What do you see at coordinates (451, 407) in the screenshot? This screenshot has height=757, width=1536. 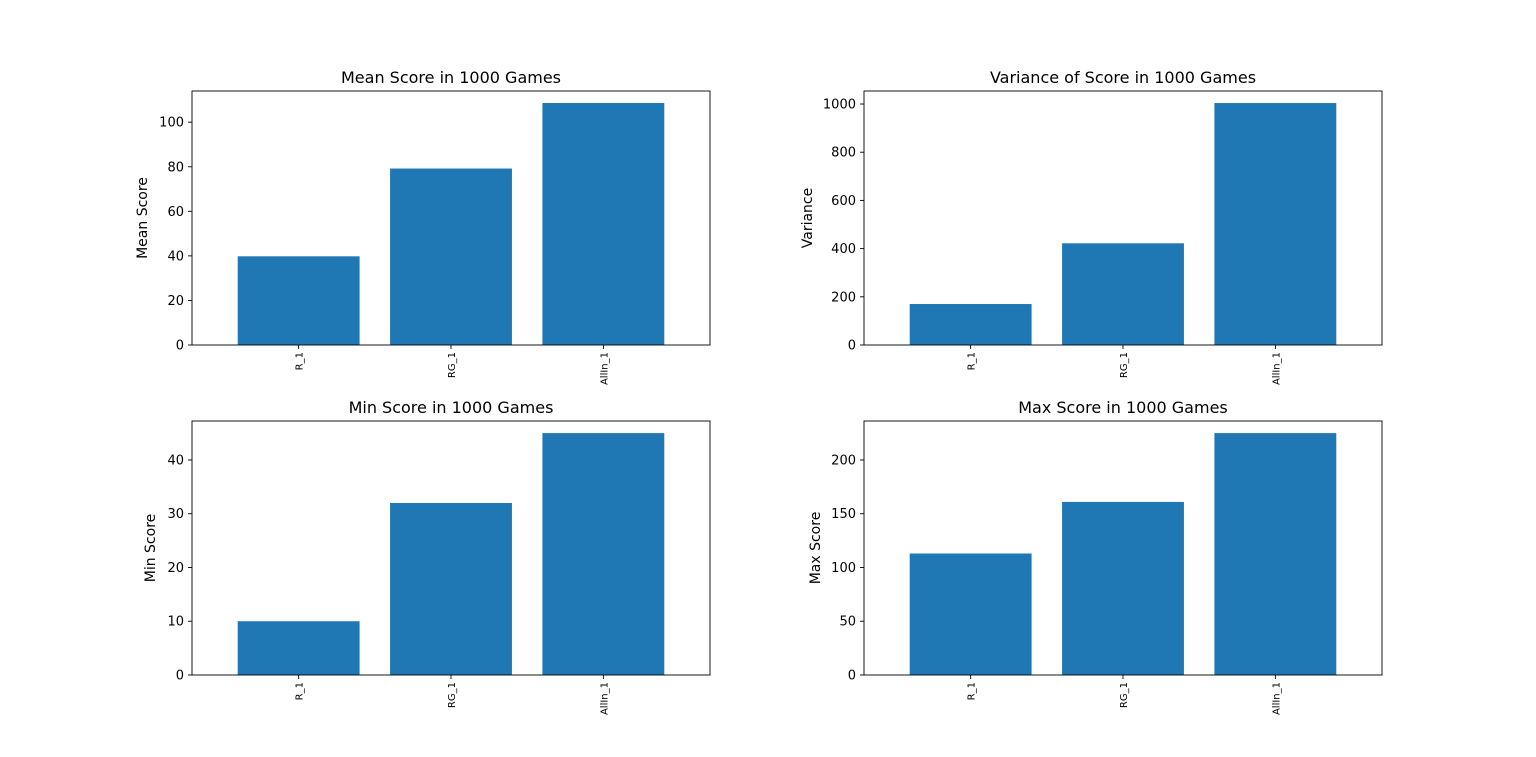 I see `chart-title: Min Score in 1000 Games` at bounding box center [451, 407].